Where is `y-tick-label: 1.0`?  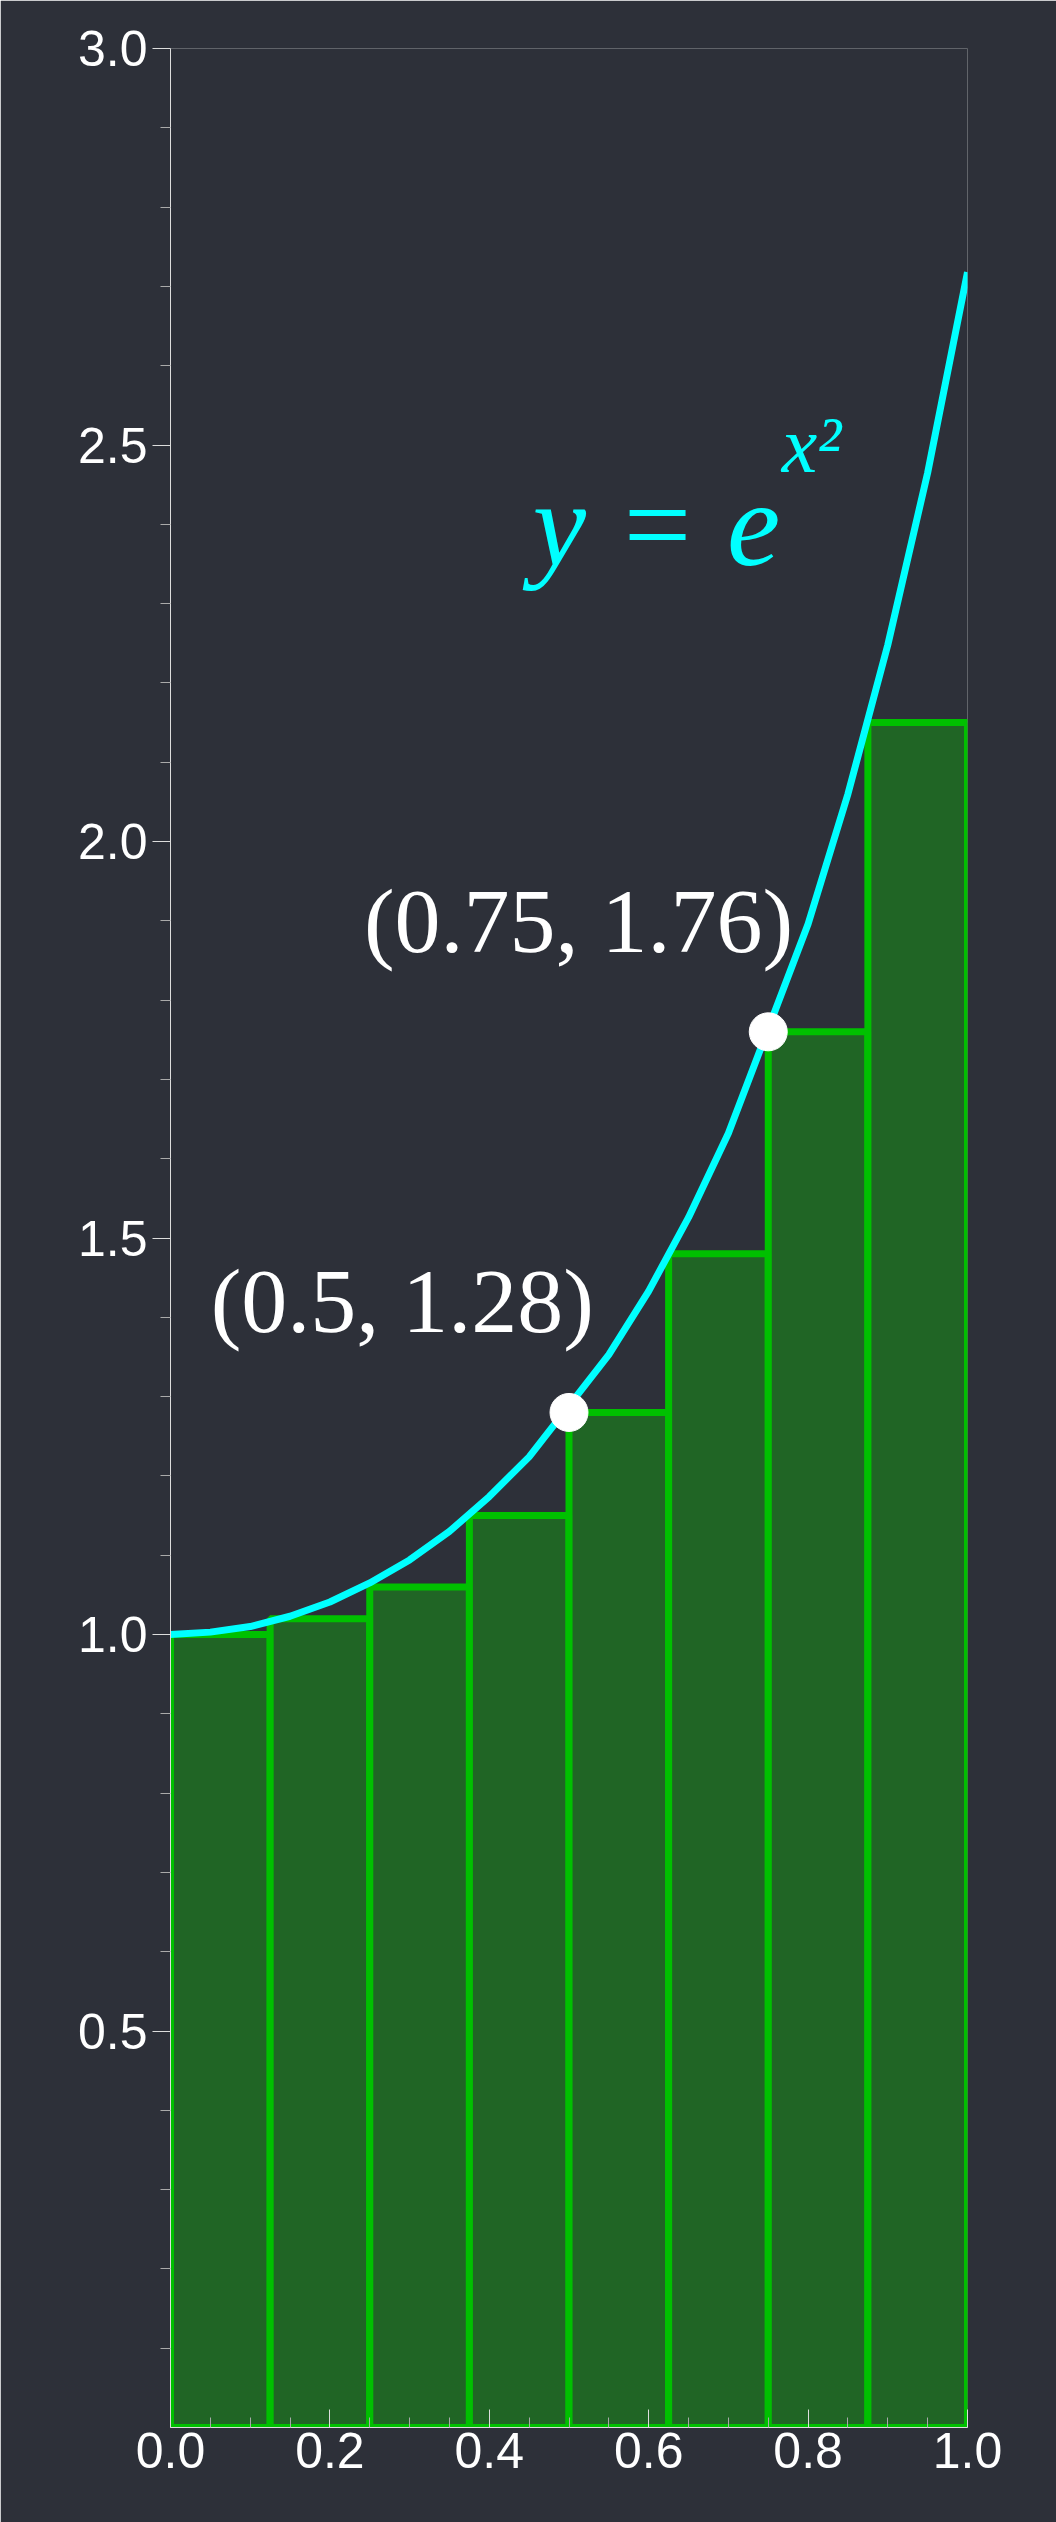
y-tick-label: 1.0 is located at coordinates (112, 1635).